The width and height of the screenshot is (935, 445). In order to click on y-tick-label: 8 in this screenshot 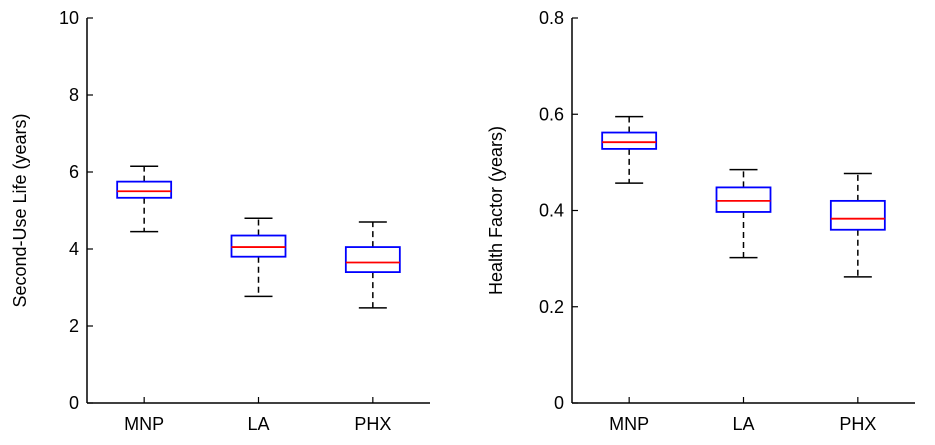, I will do `click(74, 95)`.